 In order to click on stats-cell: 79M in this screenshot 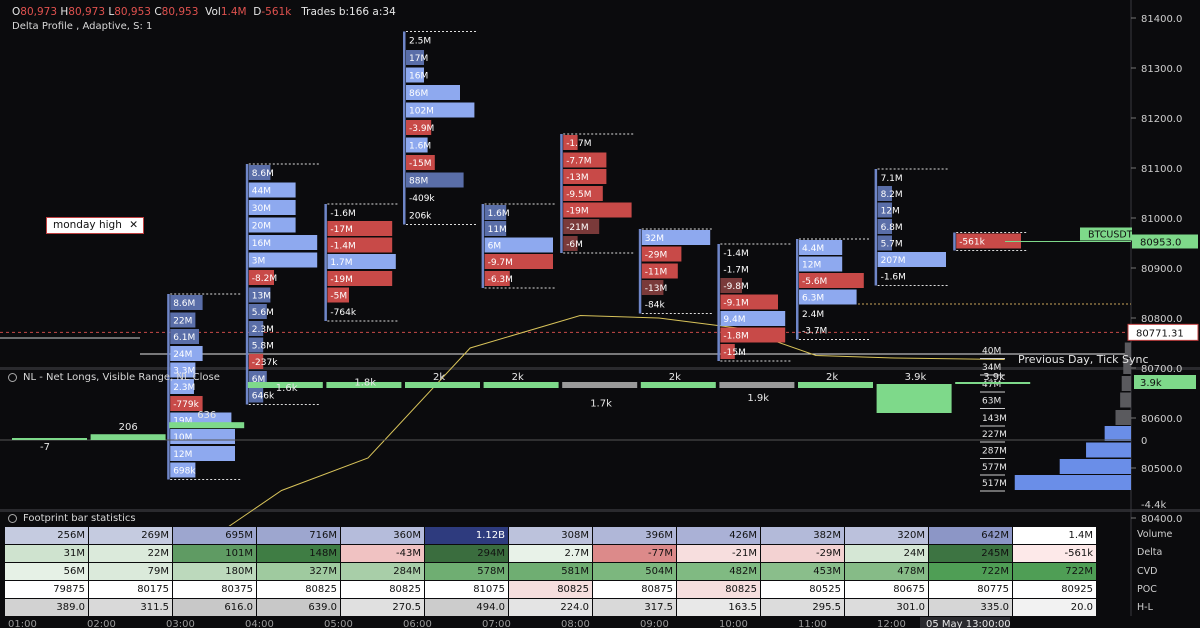, I will do `click(130, 571)`.